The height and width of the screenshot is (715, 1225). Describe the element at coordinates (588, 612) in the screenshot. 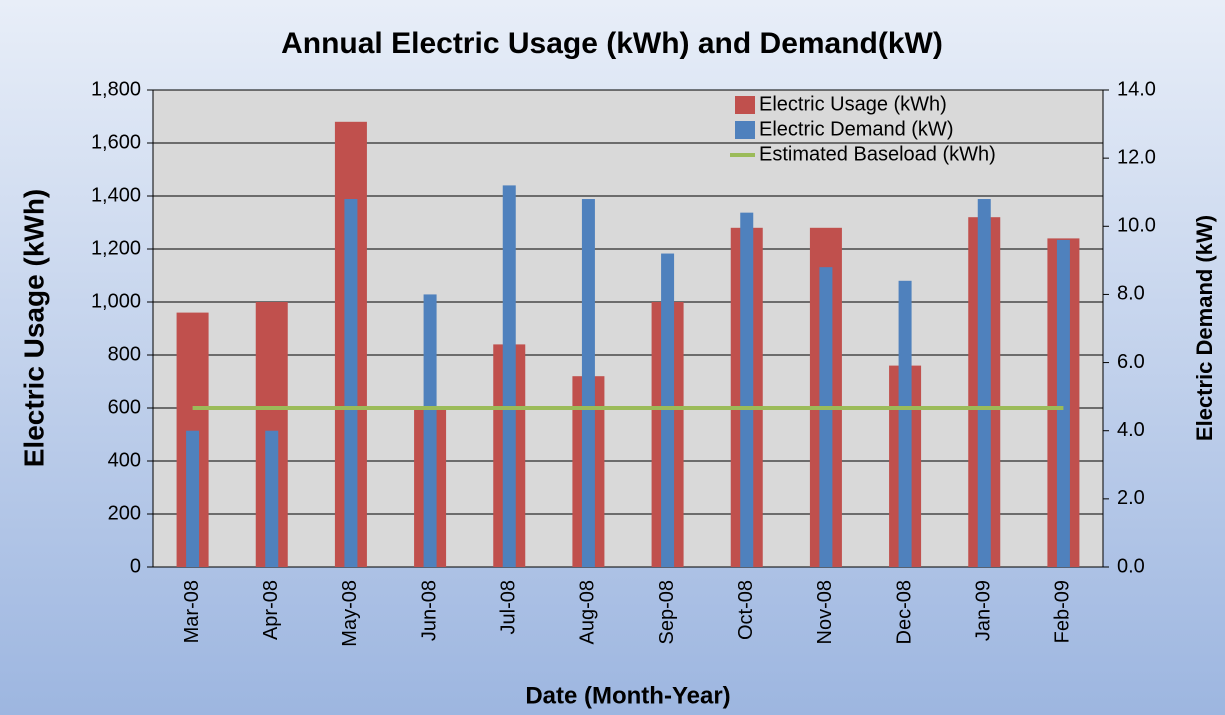

I see `x-tick-label: Aug-08` at that location.